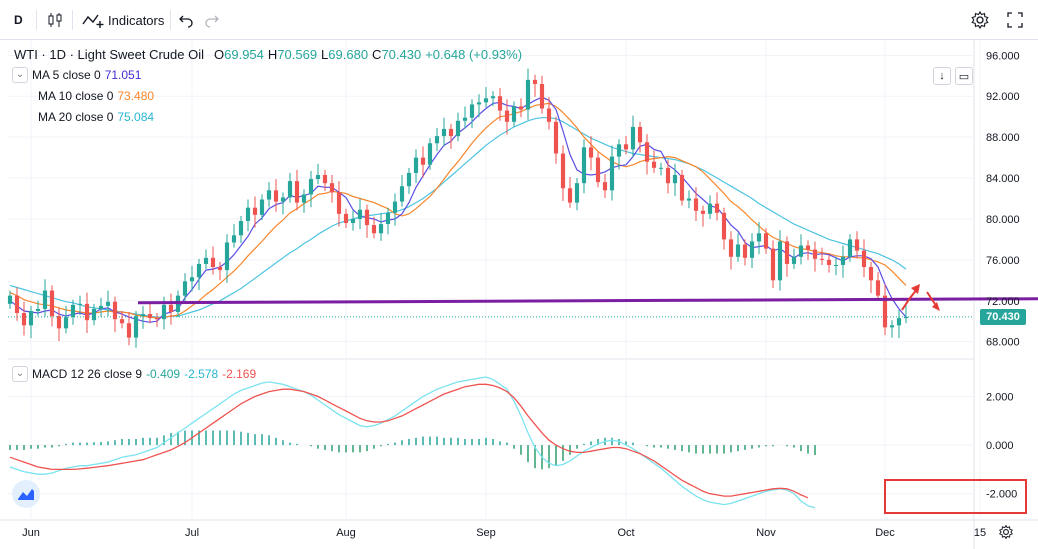 The image size is (1038, 549). Describe the element at coordinates (519, 20) in the screenshot. I see `top-toolbar: D Indicators` at that location.